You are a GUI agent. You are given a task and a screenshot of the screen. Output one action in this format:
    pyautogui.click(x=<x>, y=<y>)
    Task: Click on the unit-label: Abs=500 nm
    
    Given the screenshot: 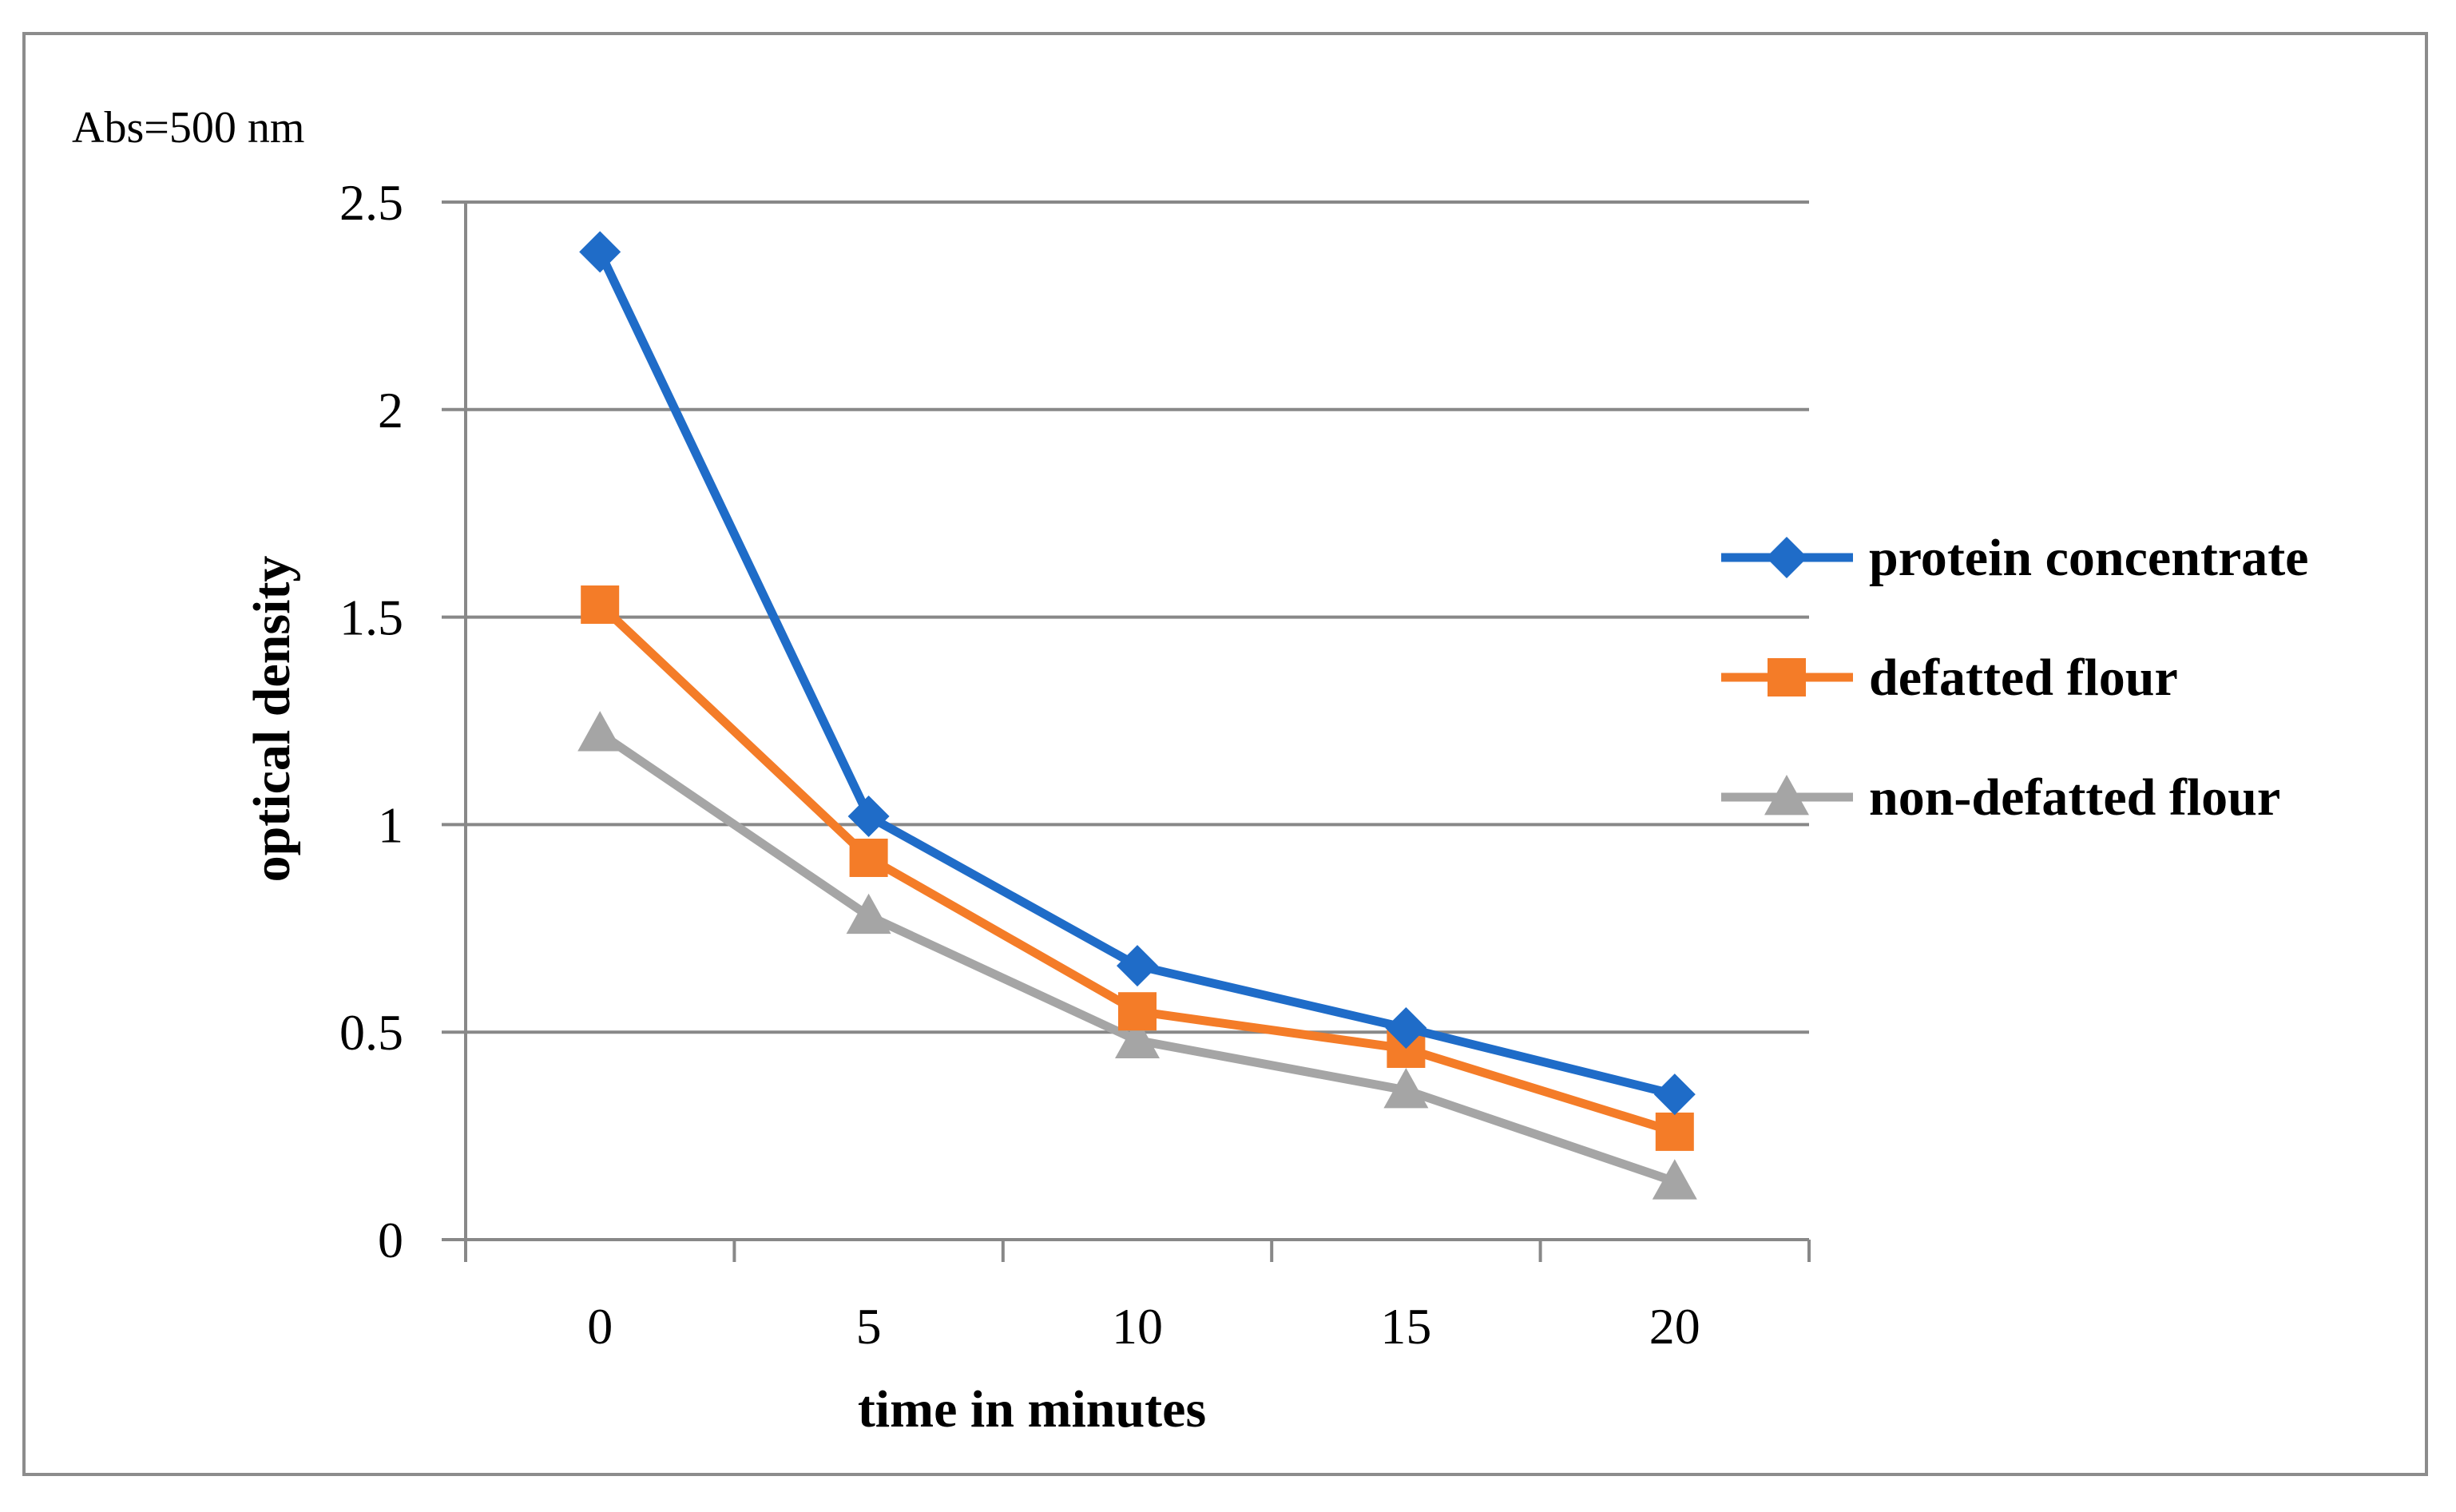 What is the action you would take?
    pyautogui.click(x=188, y=128)
    